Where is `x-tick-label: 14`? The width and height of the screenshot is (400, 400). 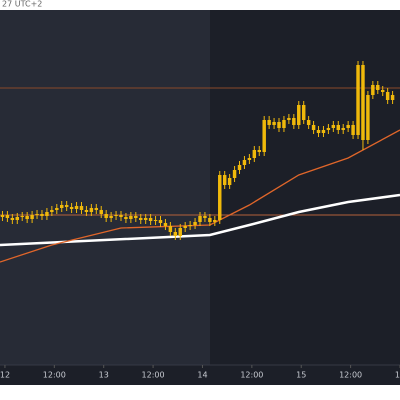
x-tick-label: 14 is located at coordinates (202, 375).